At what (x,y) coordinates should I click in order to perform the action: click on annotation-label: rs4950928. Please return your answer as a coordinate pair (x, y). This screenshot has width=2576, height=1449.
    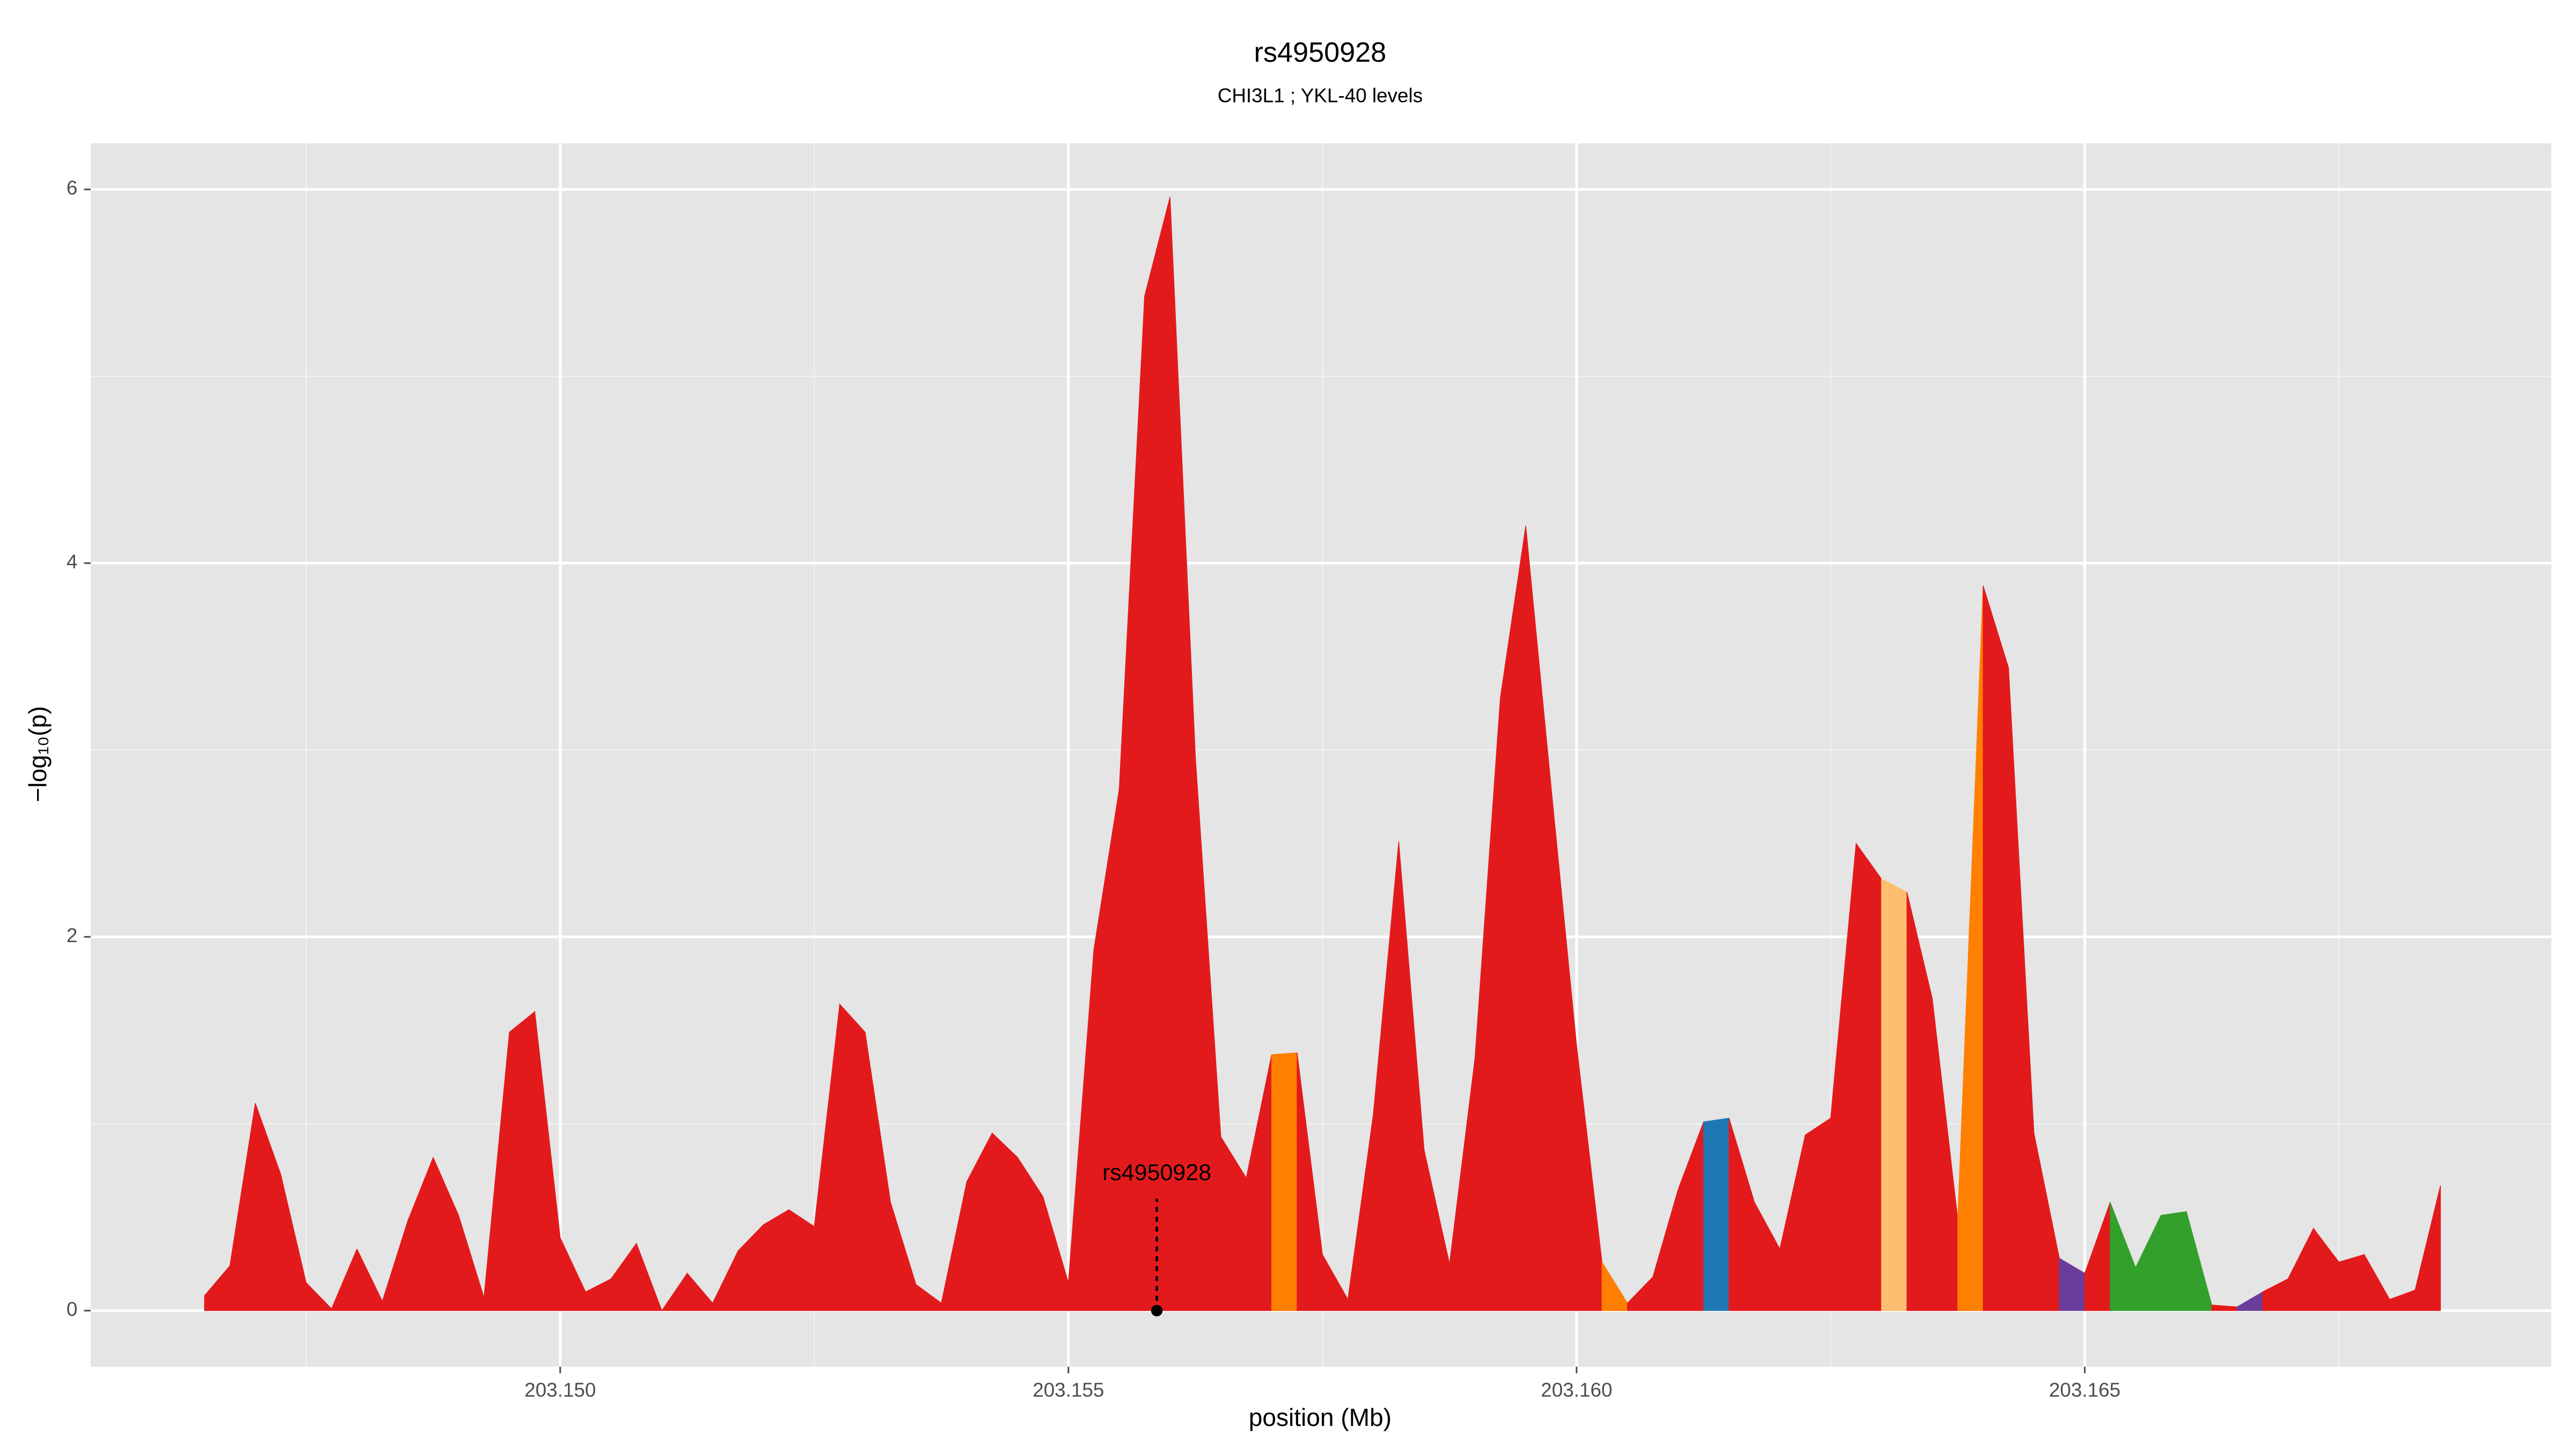
    Looking at the image, I should click on (1156, 1172).